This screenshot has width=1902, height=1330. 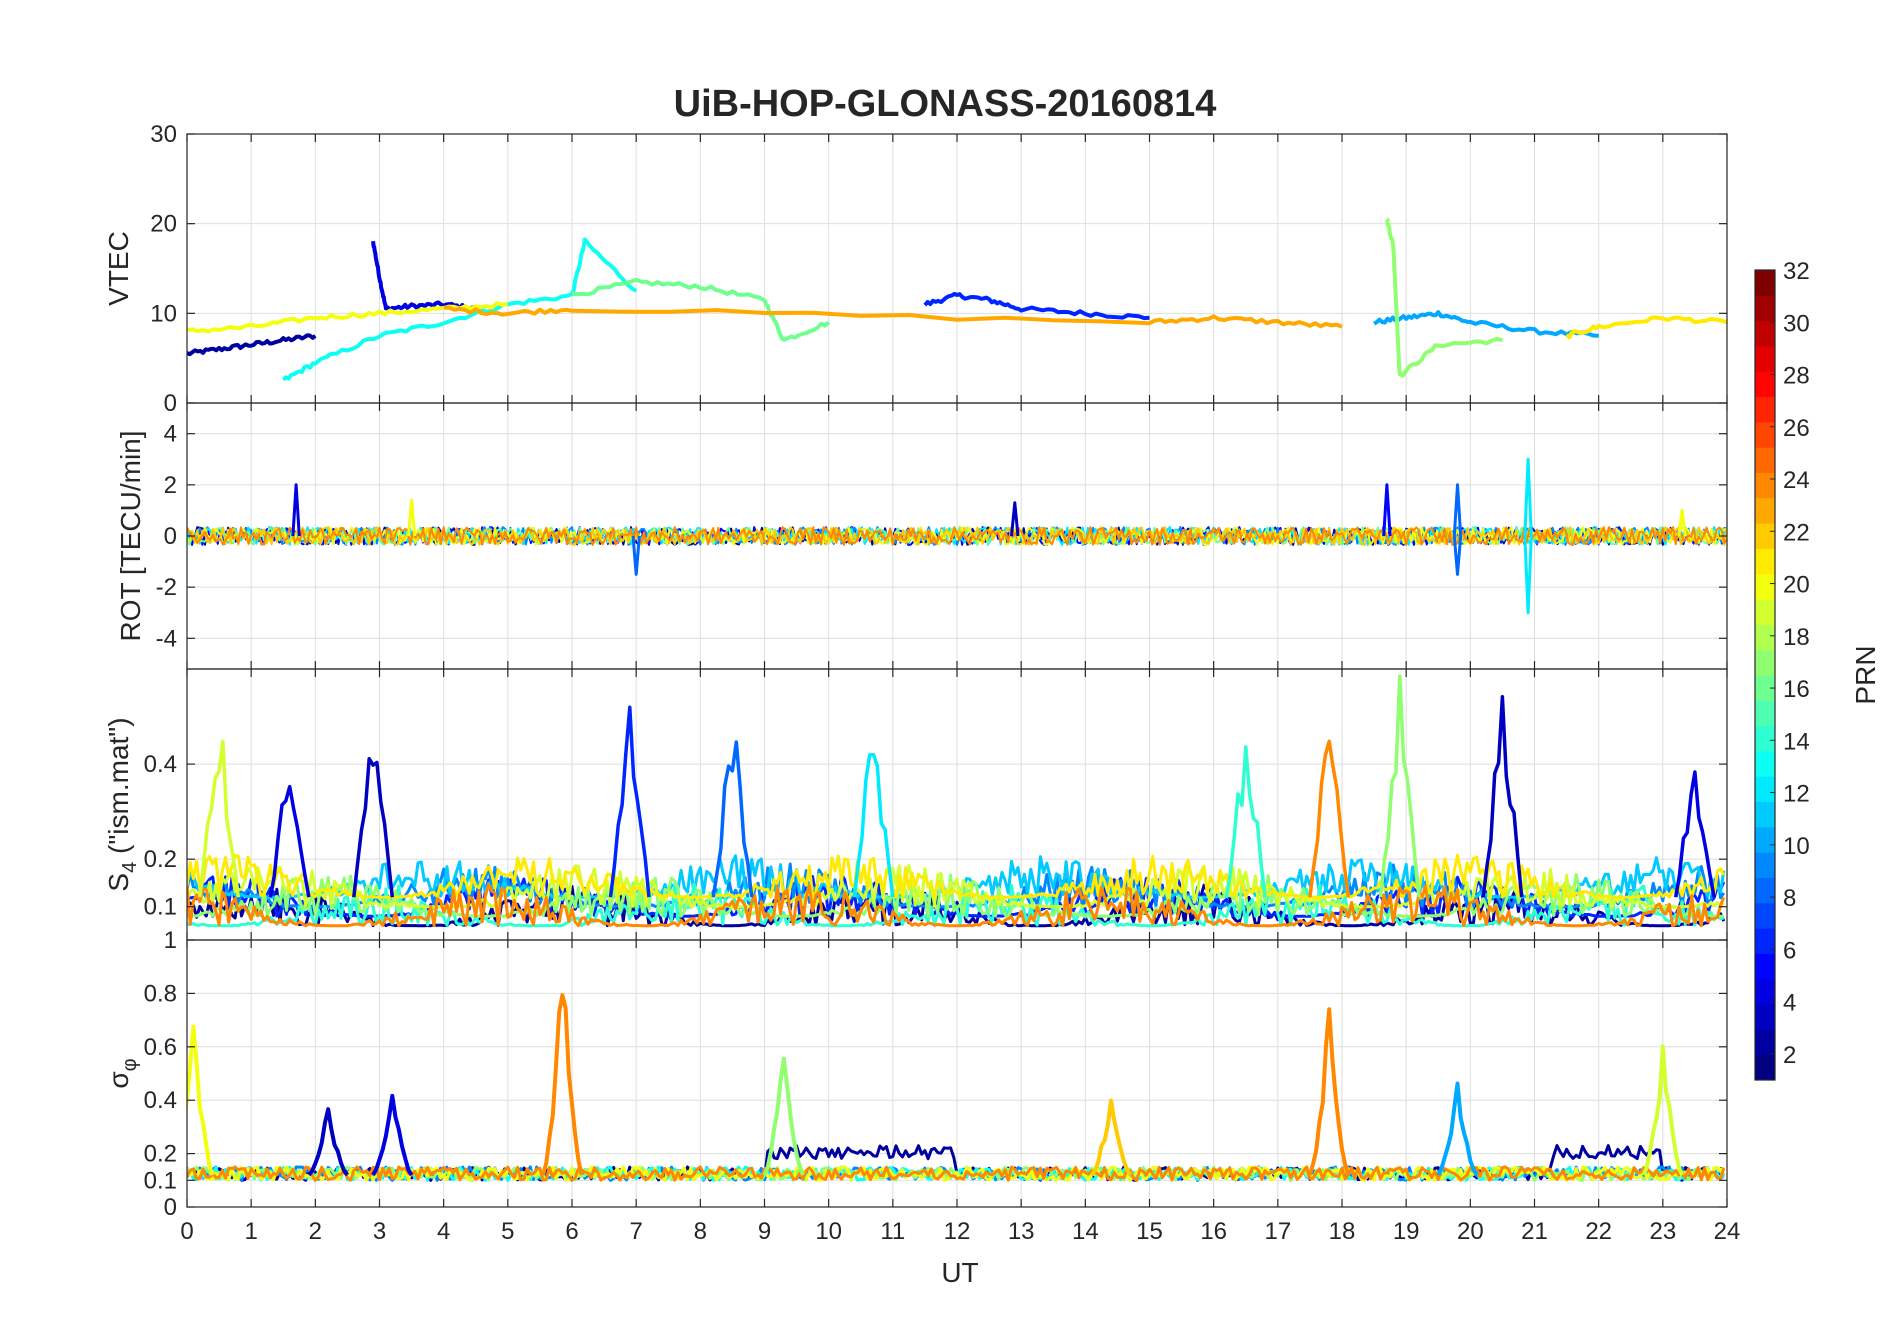 What do you see at coordinates (160, 907) in the screenshot?
I see `y-tick-label: 0.1` at bounding box center [160, 907].